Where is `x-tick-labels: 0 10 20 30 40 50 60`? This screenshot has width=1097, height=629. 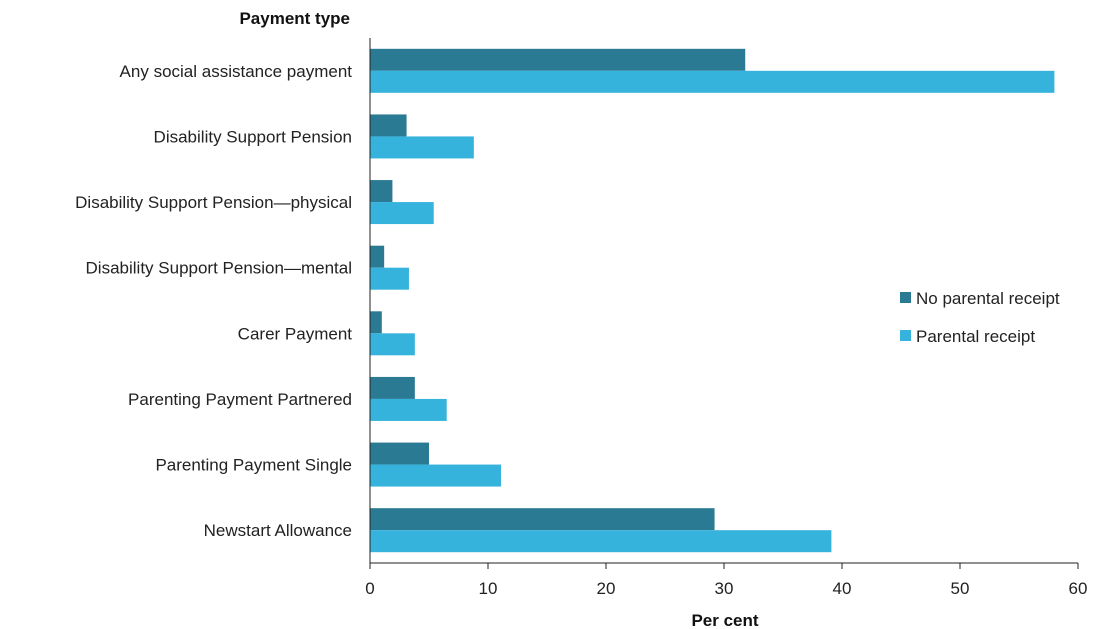 x-tick-labels: 0 10 20 30 40 50 60 is located at coordinates (726, 588).